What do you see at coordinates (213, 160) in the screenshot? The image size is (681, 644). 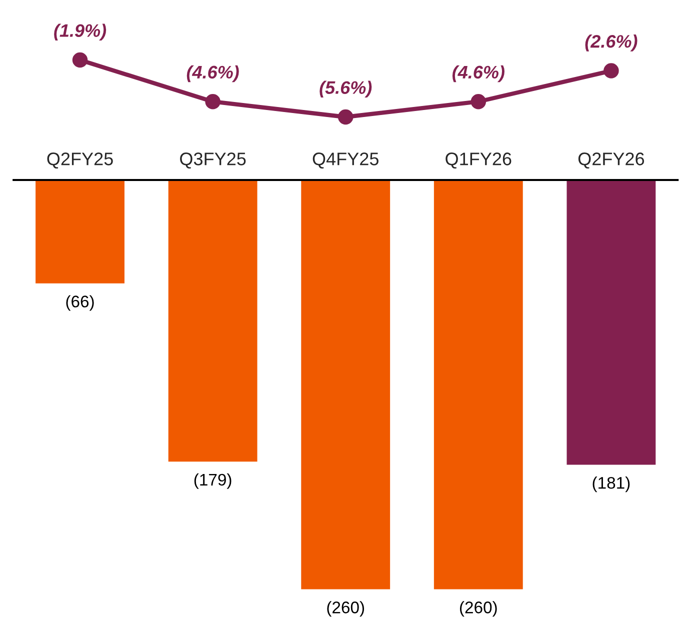 I see `x-tick-label: Q3FY25` at bounding box center [213, 160].